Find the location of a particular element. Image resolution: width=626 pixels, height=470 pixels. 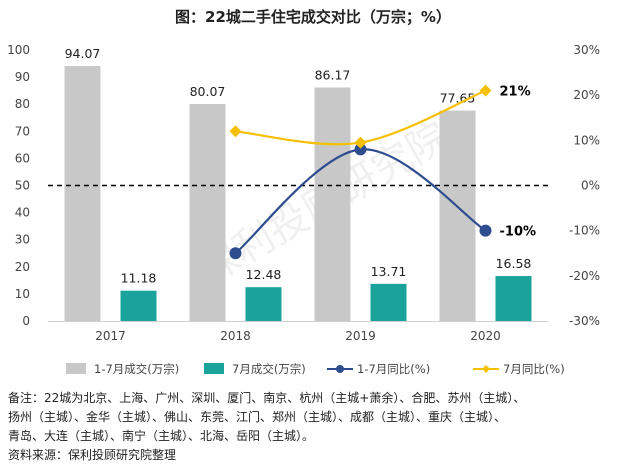

left-axis-tick: 40 is located at coordinates (22, 213).